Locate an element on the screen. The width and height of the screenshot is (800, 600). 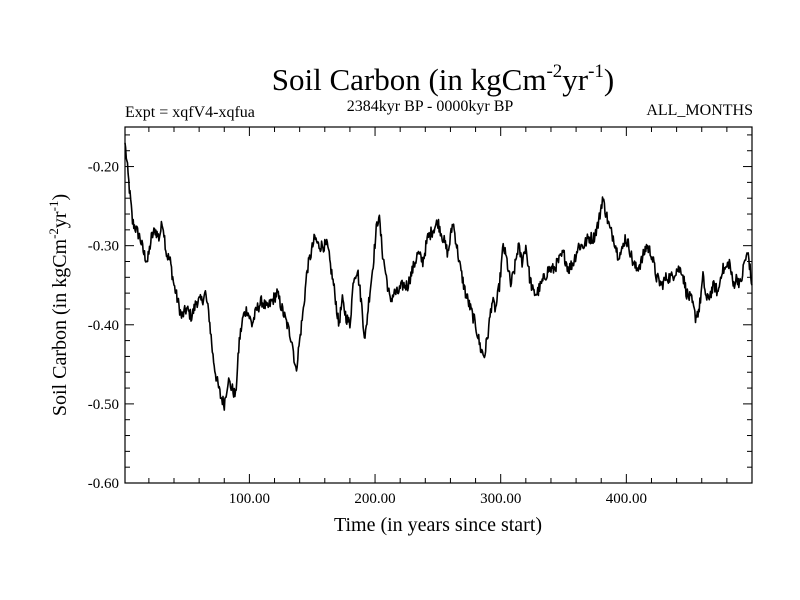
y-axis-label-close: ) is located at coordinates (60, 197).